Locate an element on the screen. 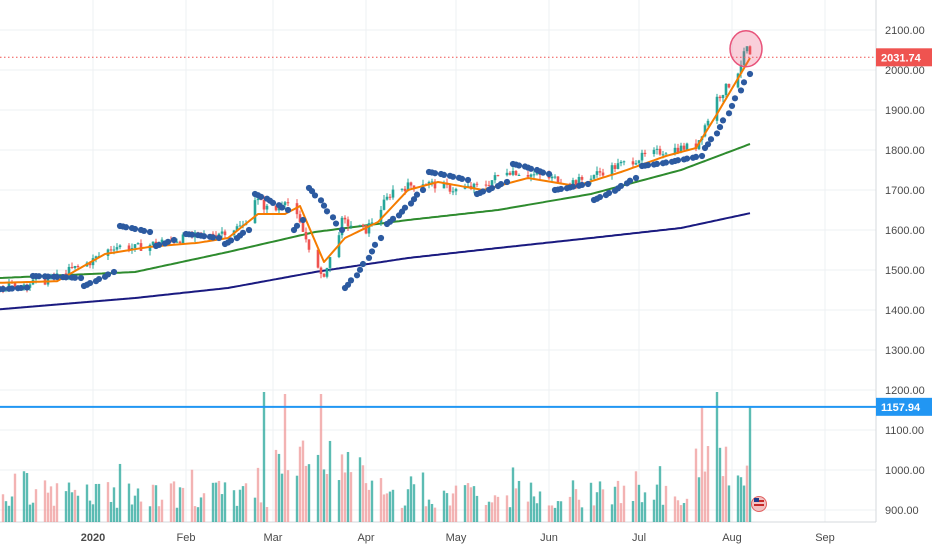  moving-average-long-line is located at coordinates (375, 261).